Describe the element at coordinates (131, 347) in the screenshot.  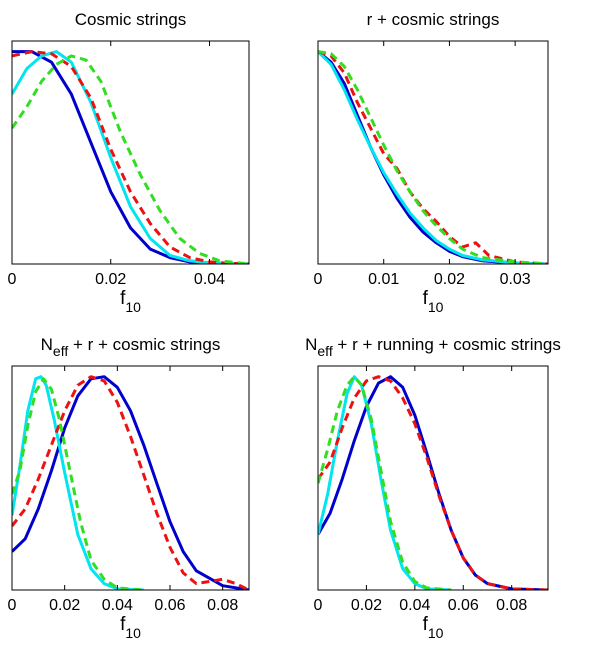
I see `panel-title: Neff + r + cosmic strings` at that location.